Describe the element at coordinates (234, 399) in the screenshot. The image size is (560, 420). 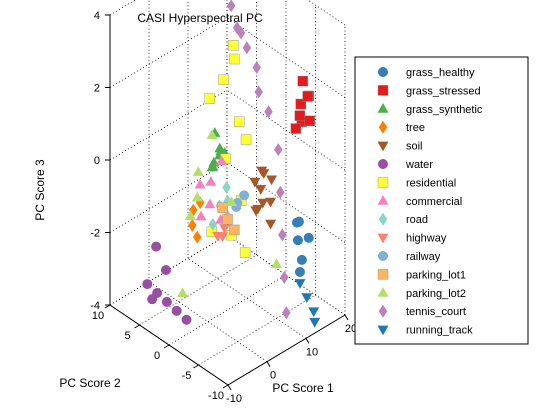
I see `x-tick-label: -10` at that location.